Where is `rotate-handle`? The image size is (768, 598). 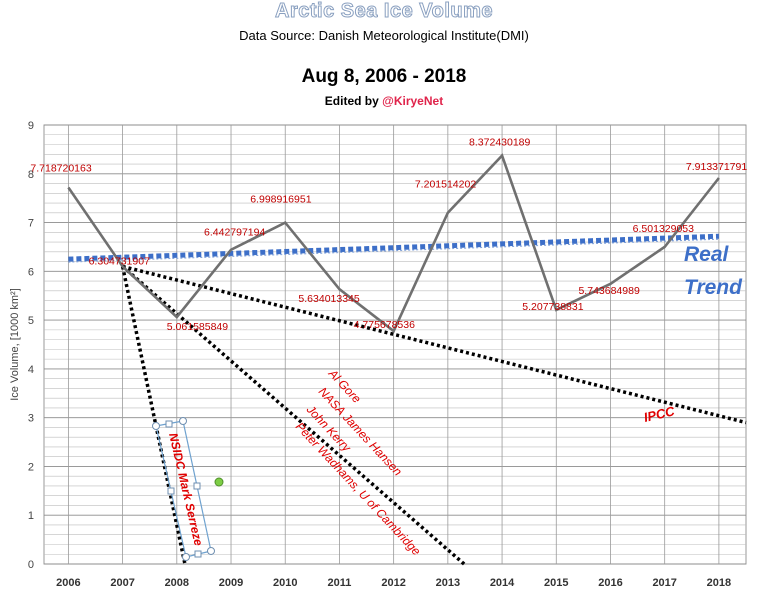 rotate-handle is located at coordinates (219, 482).